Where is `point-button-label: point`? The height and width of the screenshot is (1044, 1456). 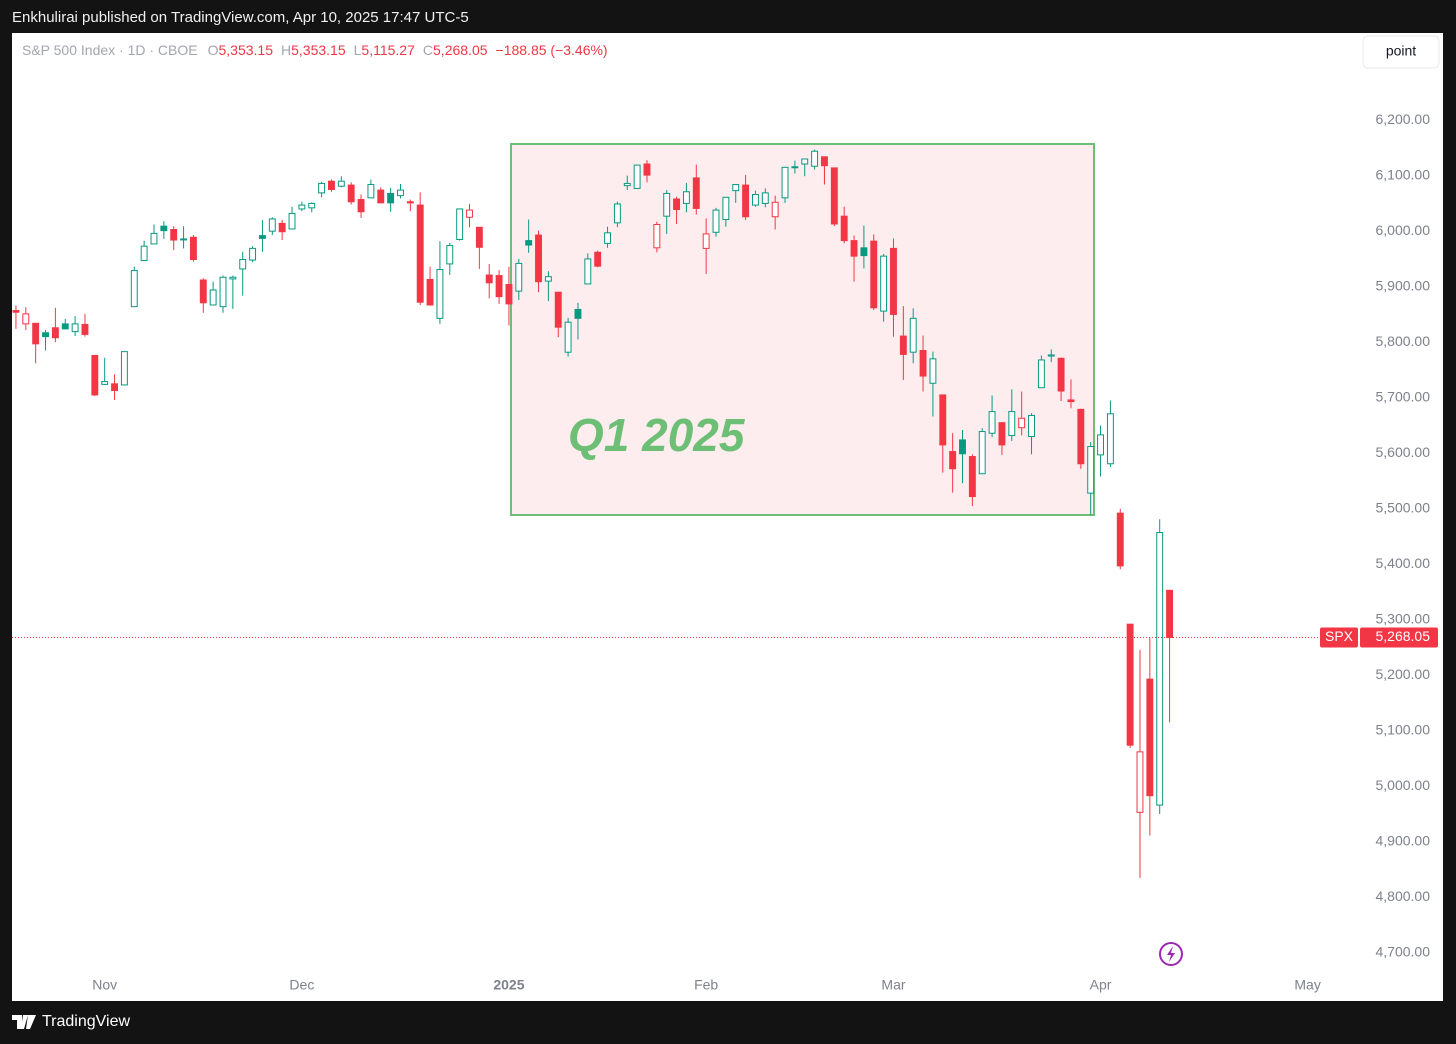 point-button-label: point is located at coordinates (1401, 51).